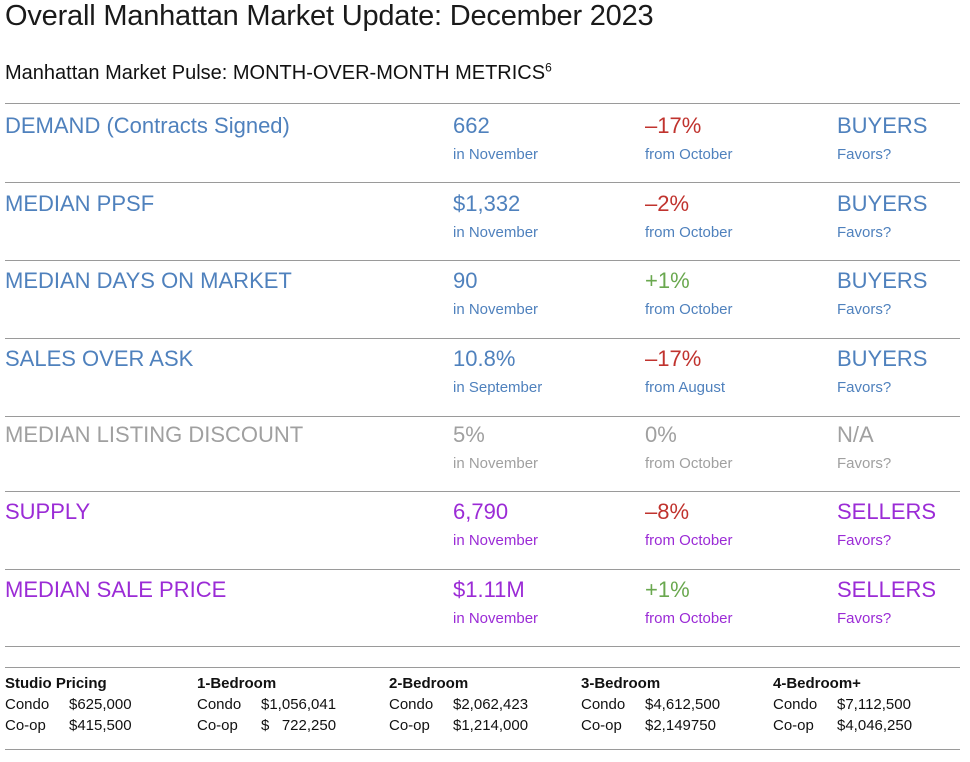 The image size is (970, 762). Describe the element at coordinates (484, 358) in the screenshot. I see `metric-value: 10.8%` at that location.